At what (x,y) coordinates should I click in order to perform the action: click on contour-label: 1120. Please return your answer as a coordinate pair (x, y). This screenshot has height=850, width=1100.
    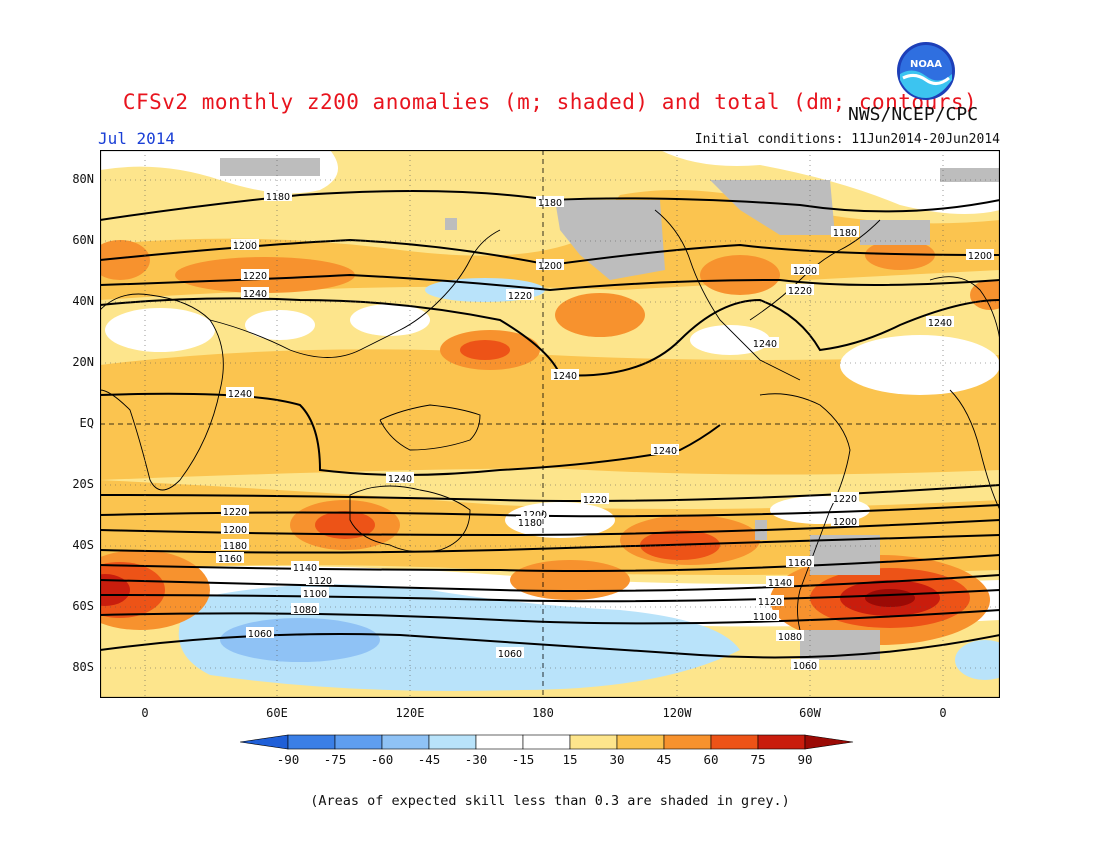
    Looking at the image, I should click on (770, 602).